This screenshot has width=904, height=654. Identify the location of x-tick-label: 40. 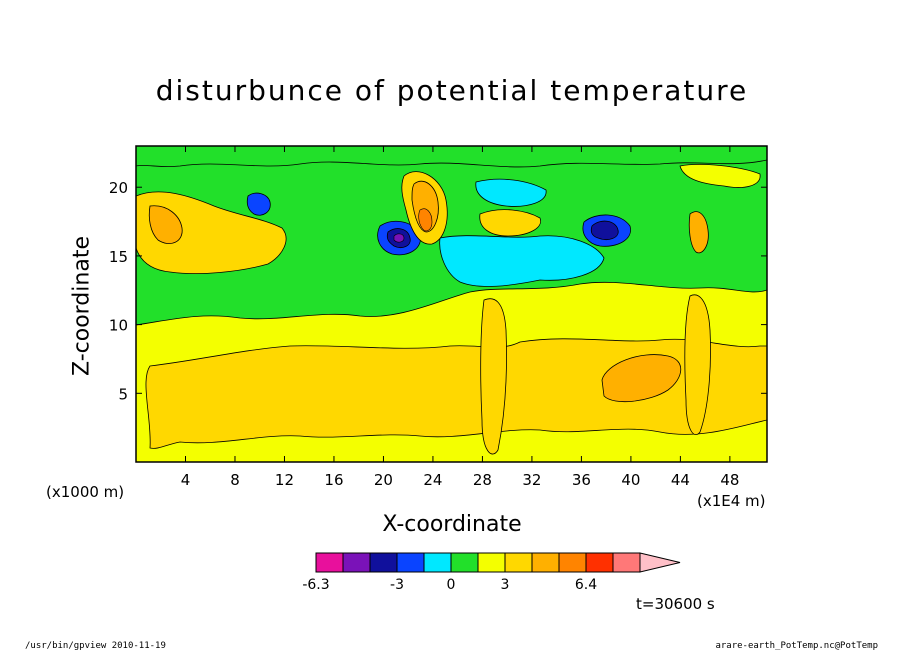
(630, 480).